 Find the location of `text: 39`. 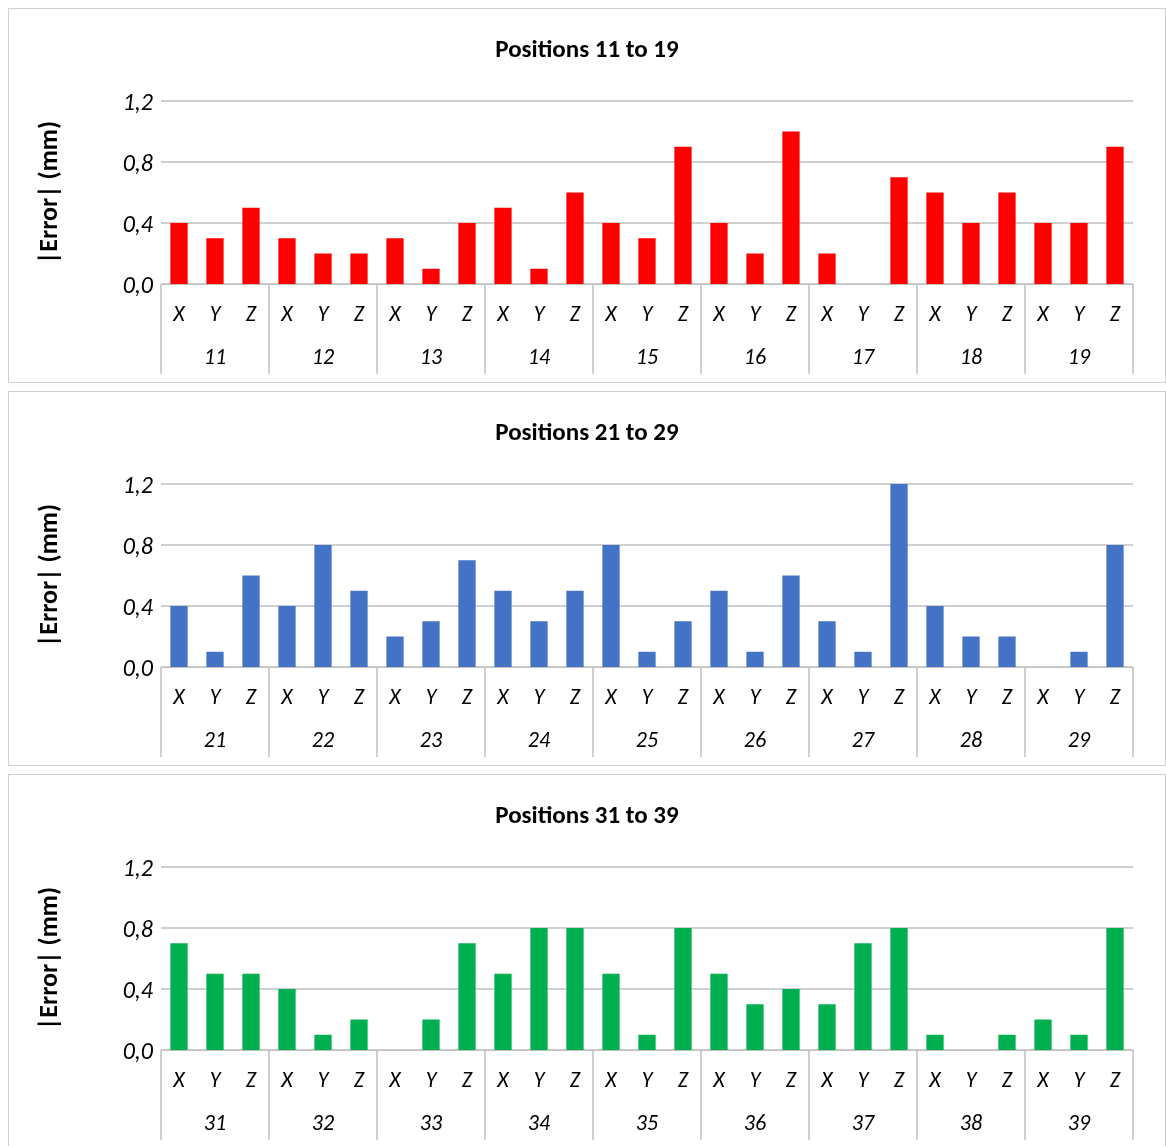

text: 39 is located at coordinates (1079, 1122).